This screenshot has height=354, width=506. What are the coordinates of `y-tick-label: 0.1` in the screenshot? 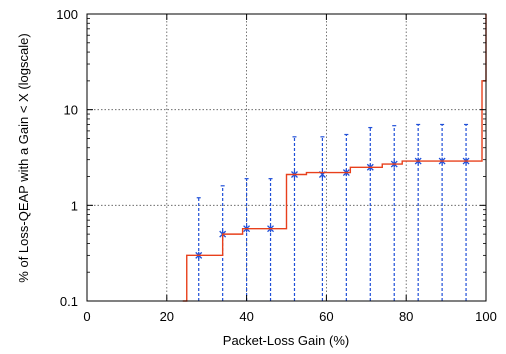 It's located at (69, 301).